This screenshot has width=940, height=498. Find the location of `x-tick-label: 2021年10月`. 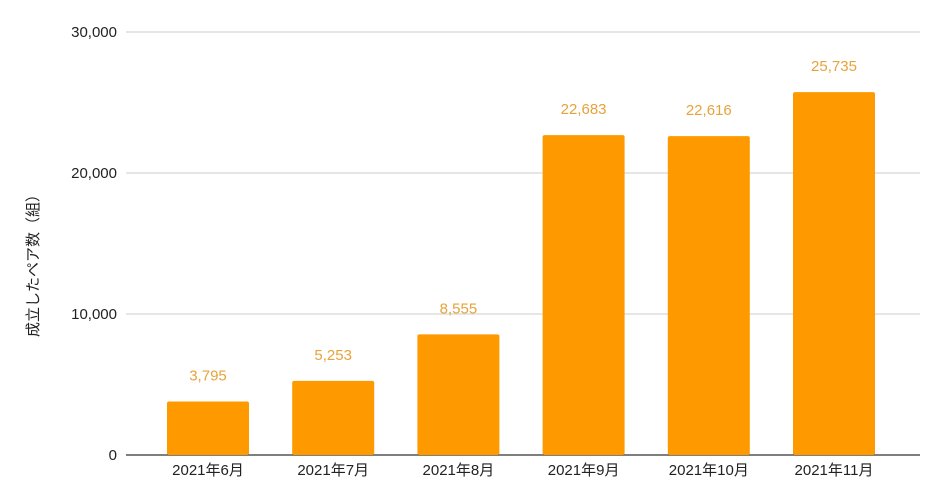

x-tick-label: 2021年10月 is located at coordinates (709, 470).